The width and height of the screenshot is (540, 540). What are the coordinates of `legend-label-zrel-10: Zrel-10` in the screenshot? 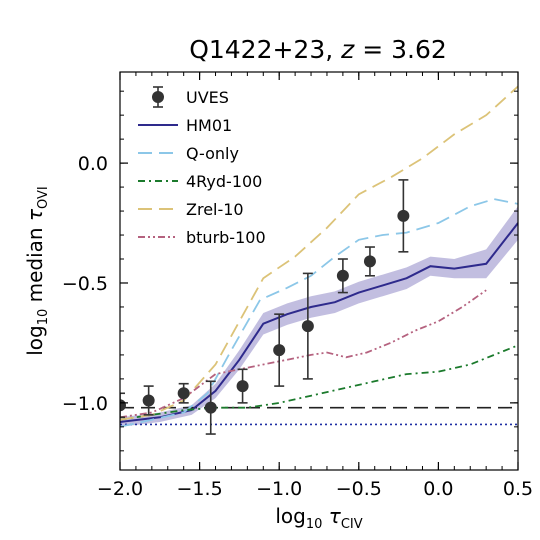 It's located at (215, 209).